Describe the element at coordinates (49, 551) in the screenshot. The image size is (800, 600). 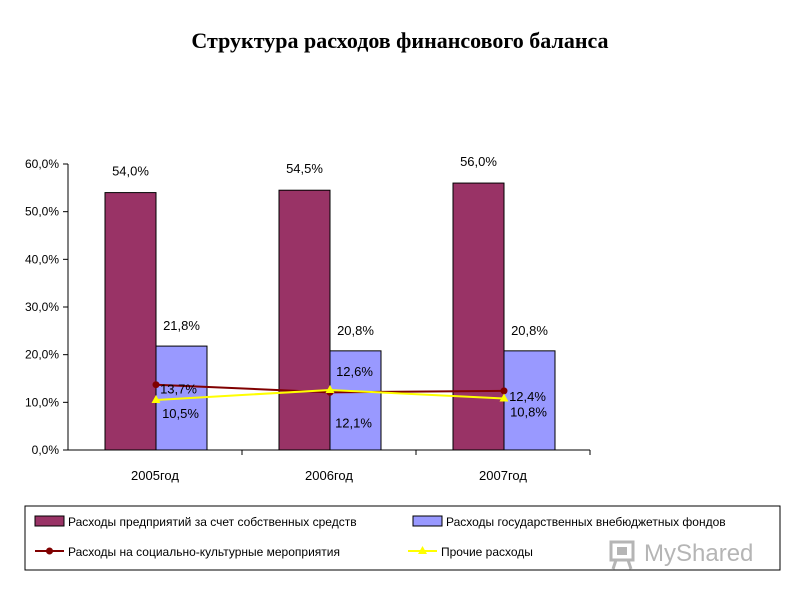
I see `legend-marker-social` at that location.